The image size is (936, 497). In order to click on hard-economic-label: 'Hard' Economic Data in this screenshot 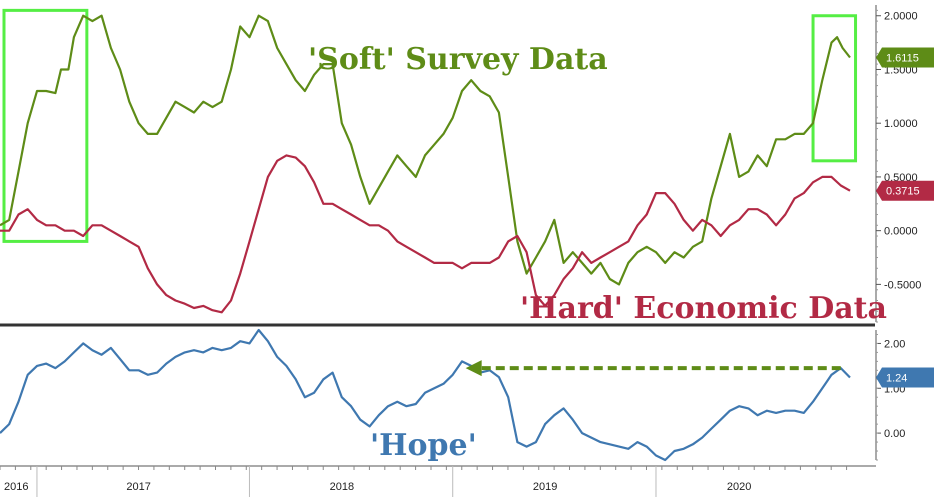, I will do `click(703, 308)`.